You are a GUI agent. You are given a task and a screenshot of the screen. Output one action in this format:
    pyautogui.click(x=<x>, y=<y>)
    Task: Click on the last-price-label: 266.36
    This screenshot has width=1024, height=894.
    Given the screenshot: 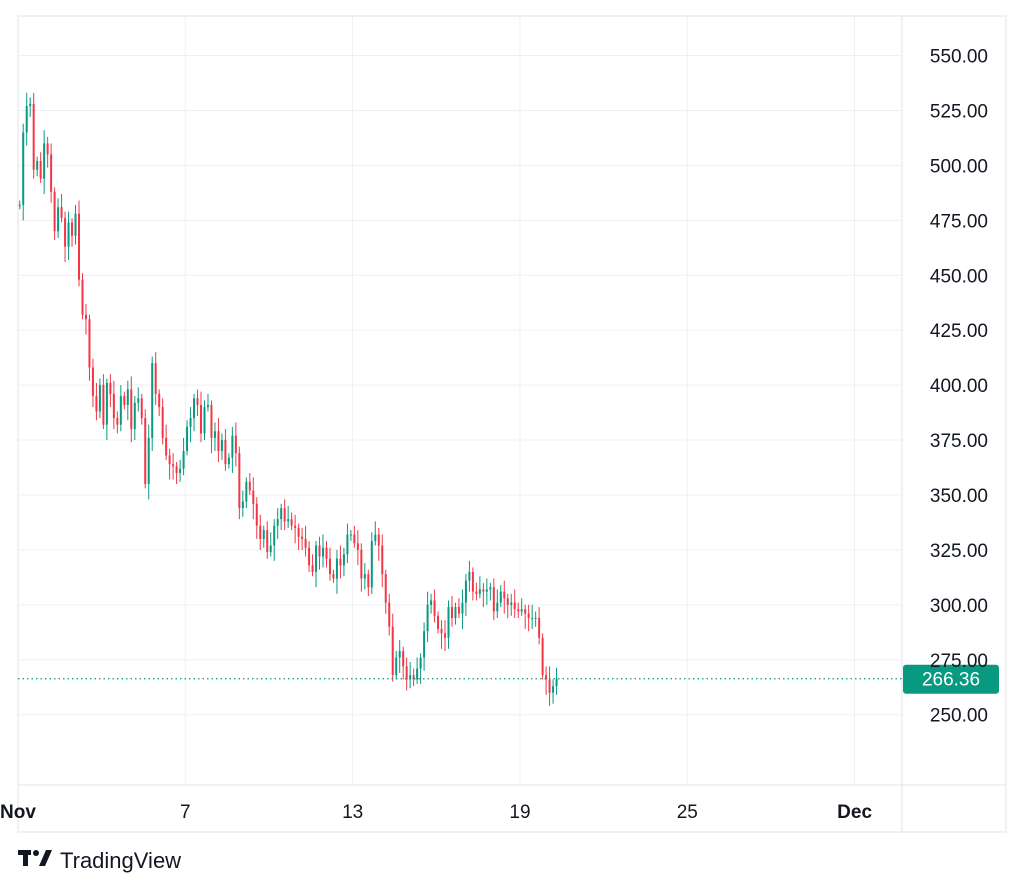 What is the action you would take?
    pyautogui.click(x=951, y=680)
    